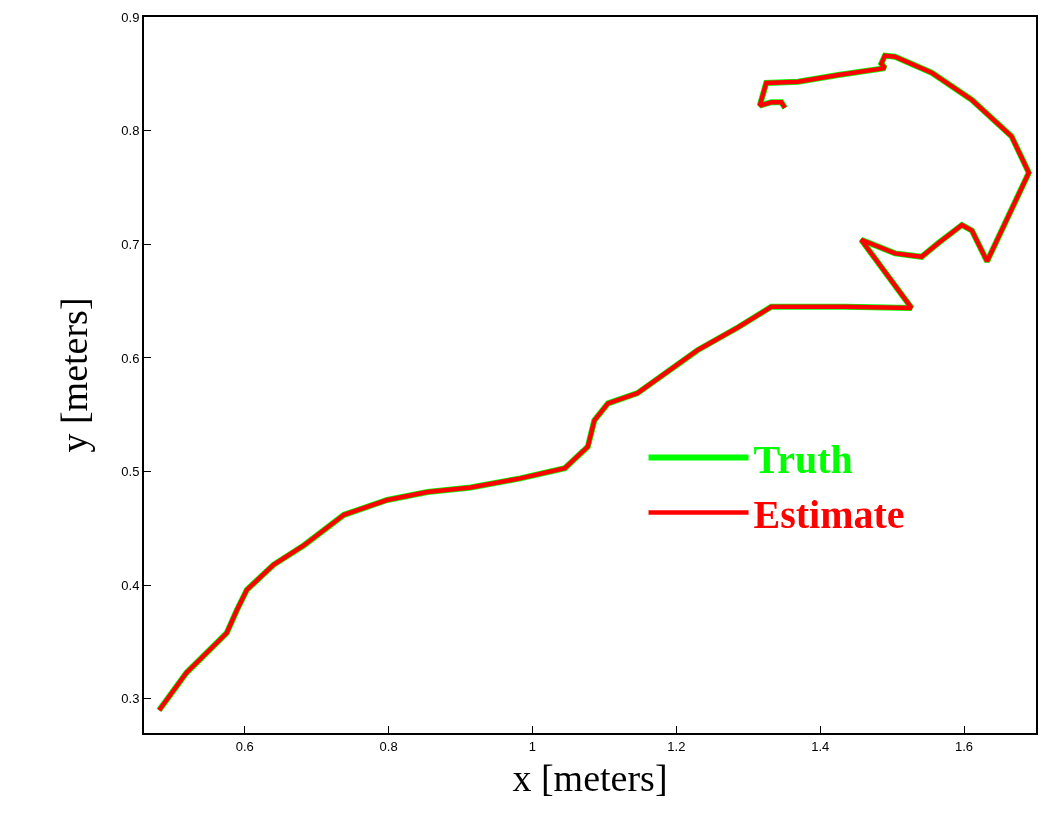 Image resolution: width=1044 pixels, height=825 pixels. Describe the element at coordinates (130, 585) in the screenshot. I see `y-tick-label: 0.4` at that location.